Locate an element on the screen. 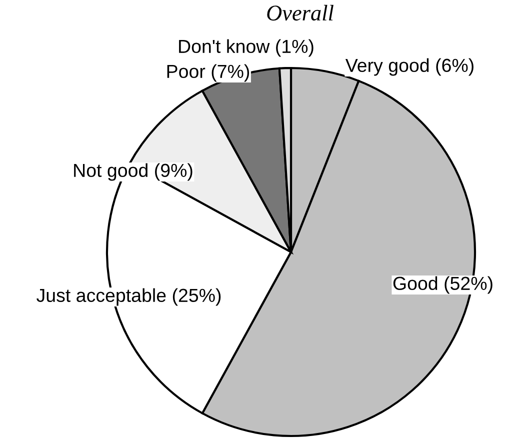 The width and height of the screenshot is (507, 443). slice-label: Poor (7%) is located at coordinates (208, 73).